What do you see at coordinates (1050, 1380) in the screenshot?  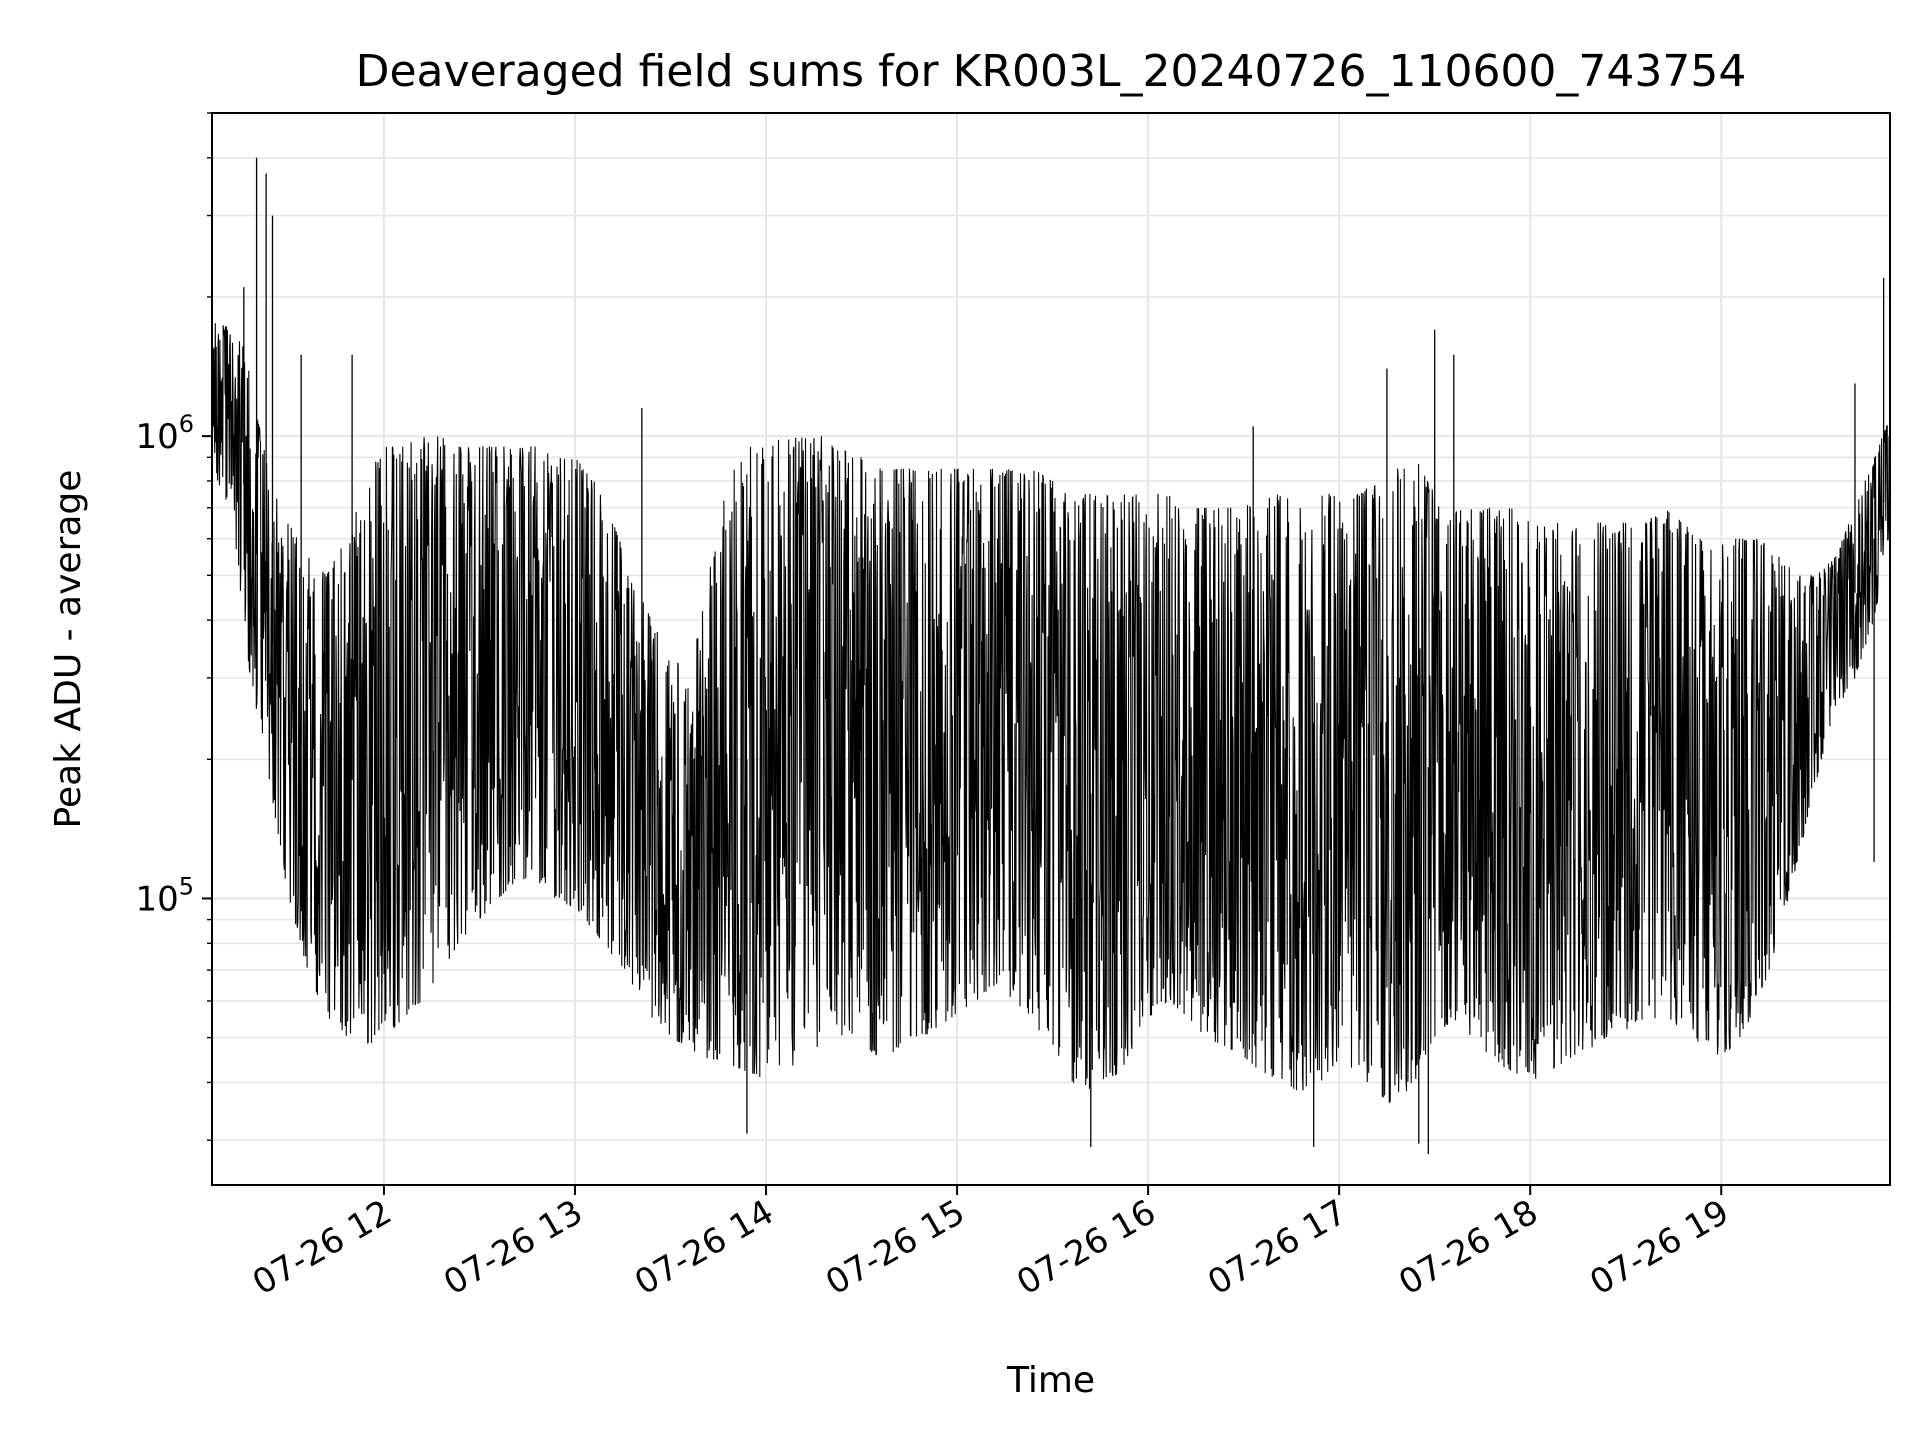 I see `x-axis-label: Time` at bounding box center [1050, 1380].